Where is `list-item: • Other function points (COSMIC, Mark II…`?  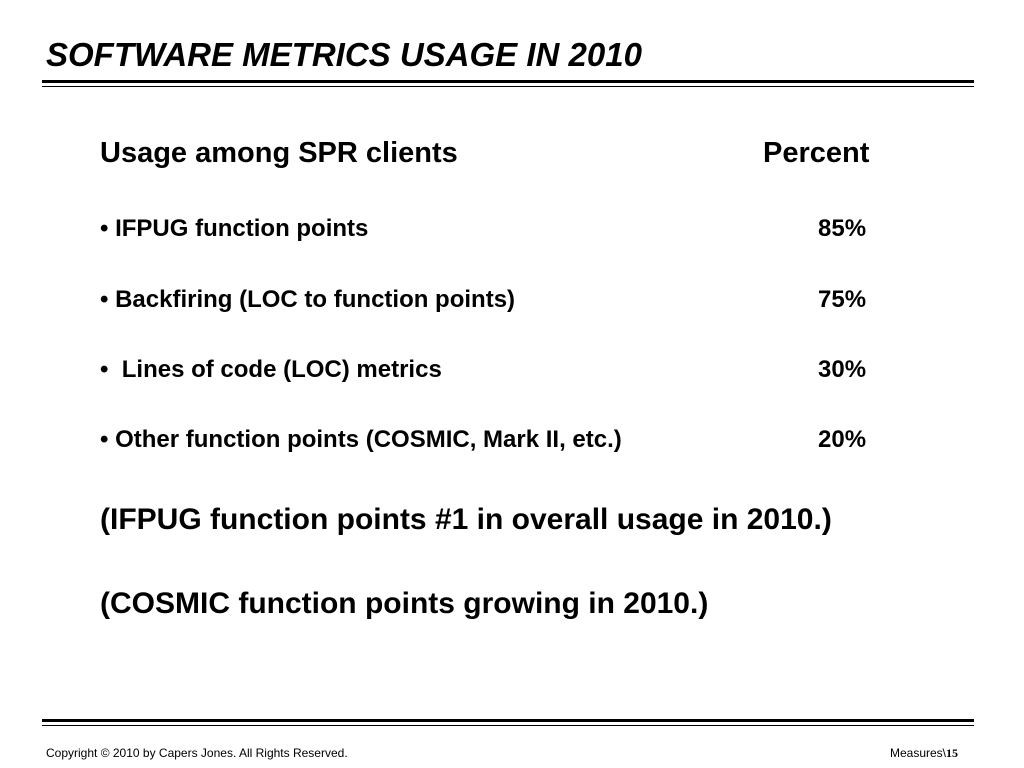 list-item: • Other function points (COSMIC, Mark II… is located at coordinates (361, 440).